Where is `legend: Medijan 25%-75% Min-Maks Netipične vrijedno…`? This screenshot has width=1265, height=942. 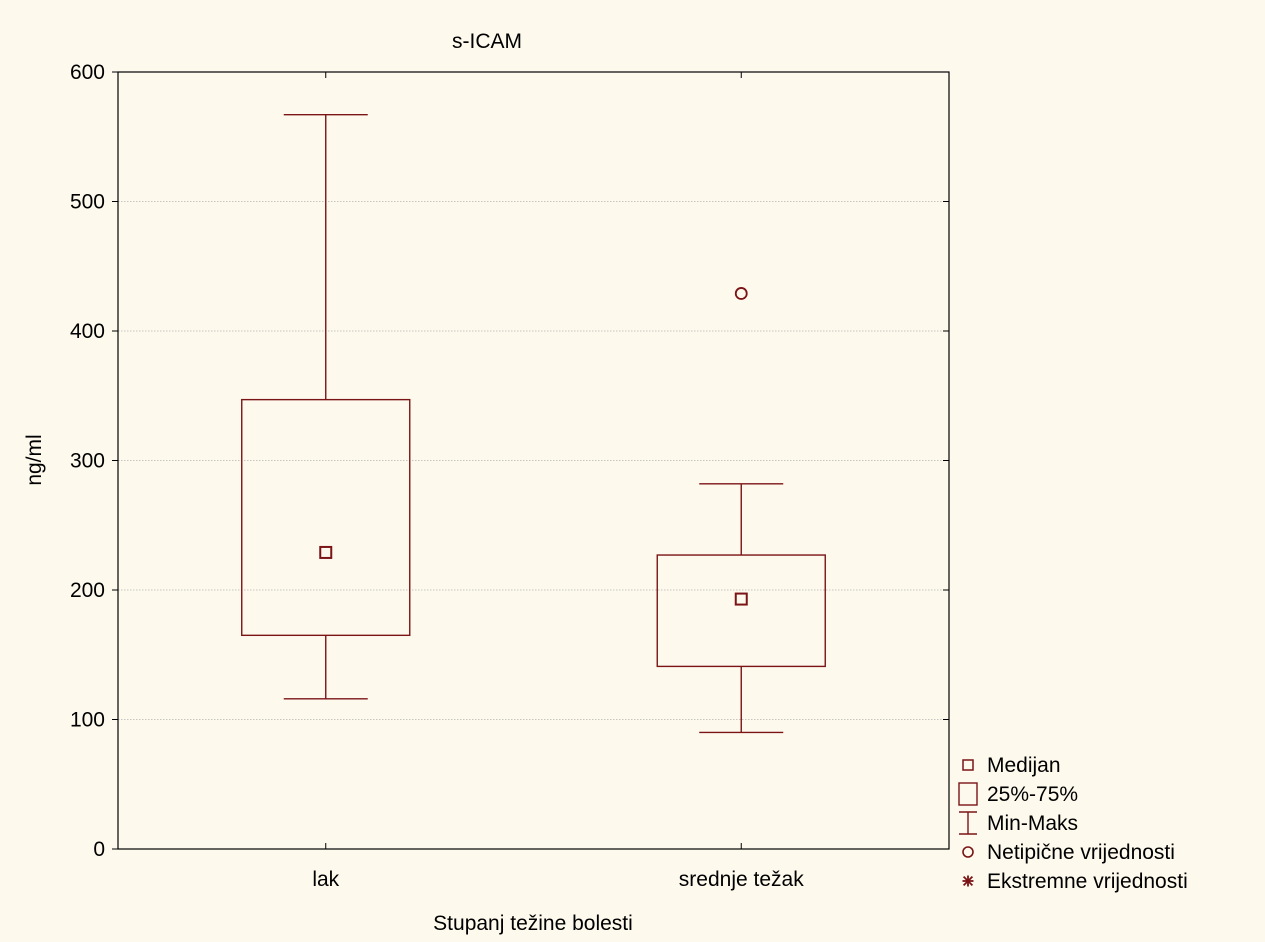
legend: Medijan 25%-75% Min-Maks Netipične vrijedno… is located at coordinates (1073, 823).